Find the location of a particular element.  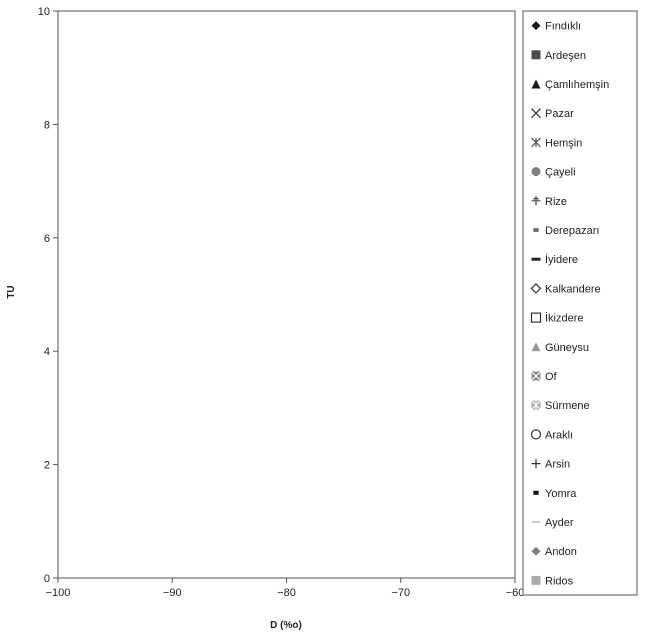

legend-label: Ayder is located at coordinates (559, 523).